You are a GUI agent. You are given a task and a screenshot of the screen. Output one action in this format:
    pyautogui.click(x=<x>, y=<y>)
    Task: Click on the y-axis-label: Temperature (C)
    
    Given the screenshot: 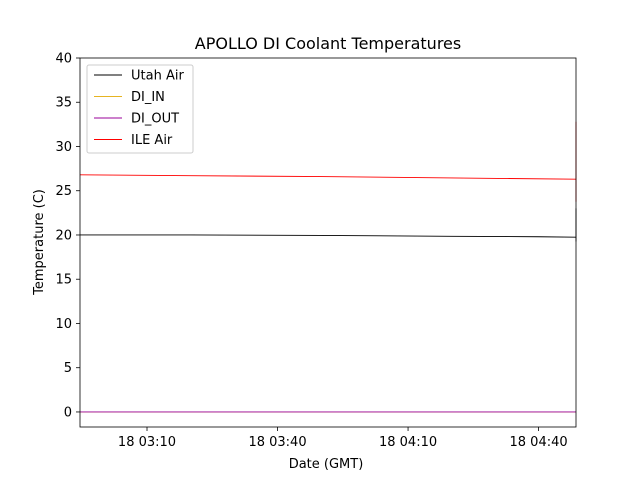 What is the action you would take?
    pyautogui.click(x=39, y=242)
    